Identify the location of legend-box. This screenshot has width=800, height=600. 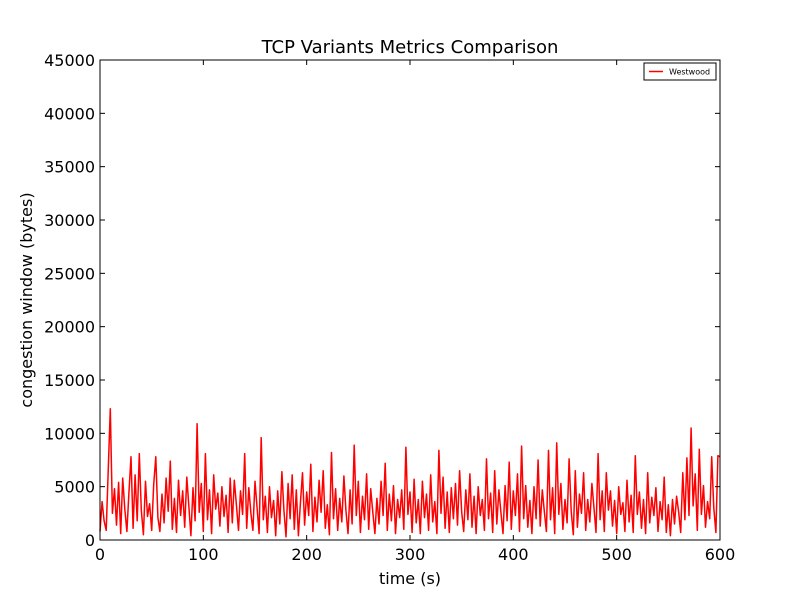
(680, 71).